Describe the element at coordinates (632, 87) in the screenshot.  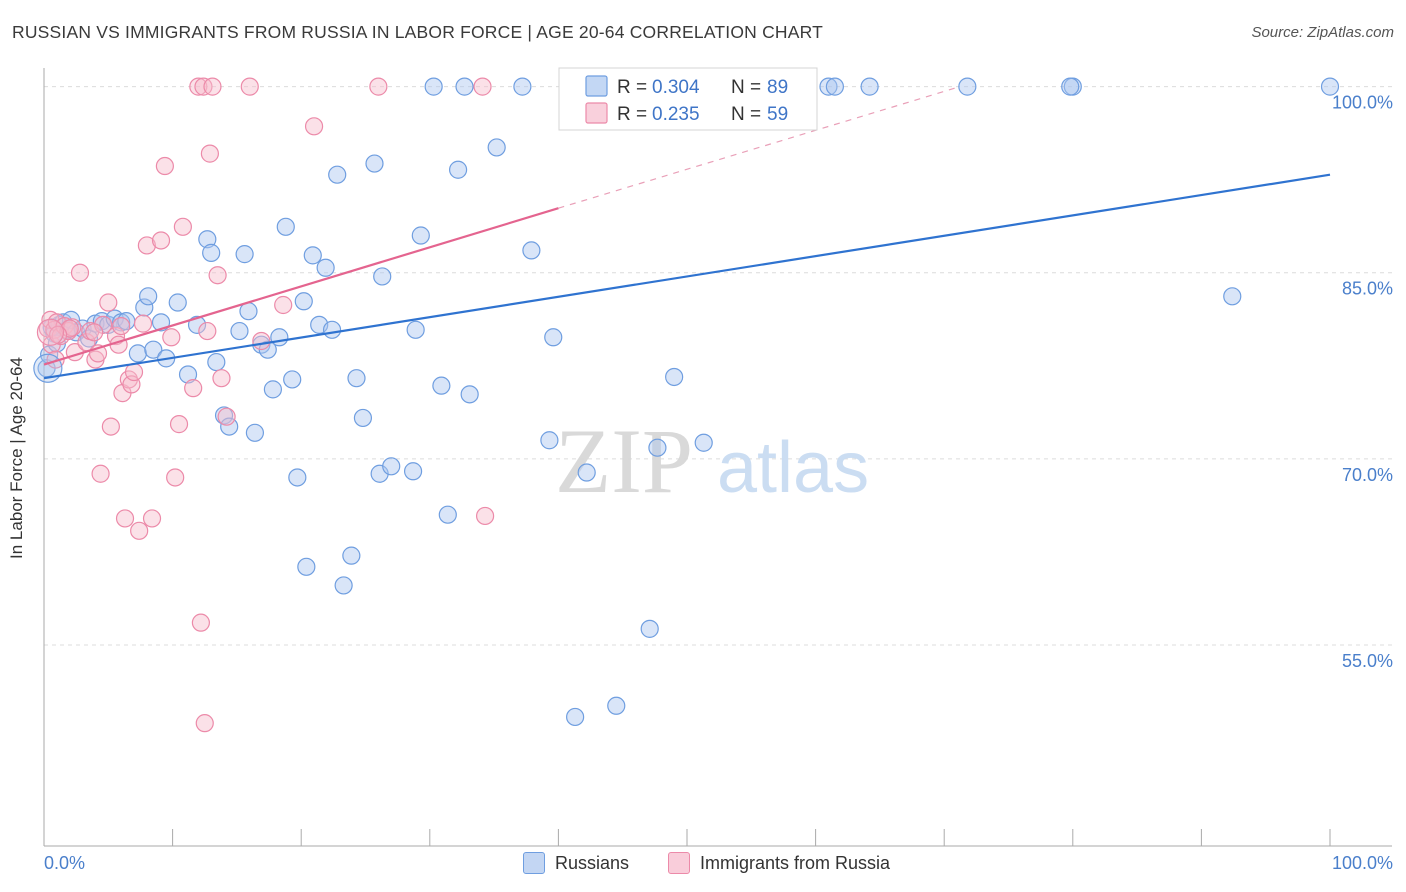
I see `stats-legend-r-label-0: R =` at that location.